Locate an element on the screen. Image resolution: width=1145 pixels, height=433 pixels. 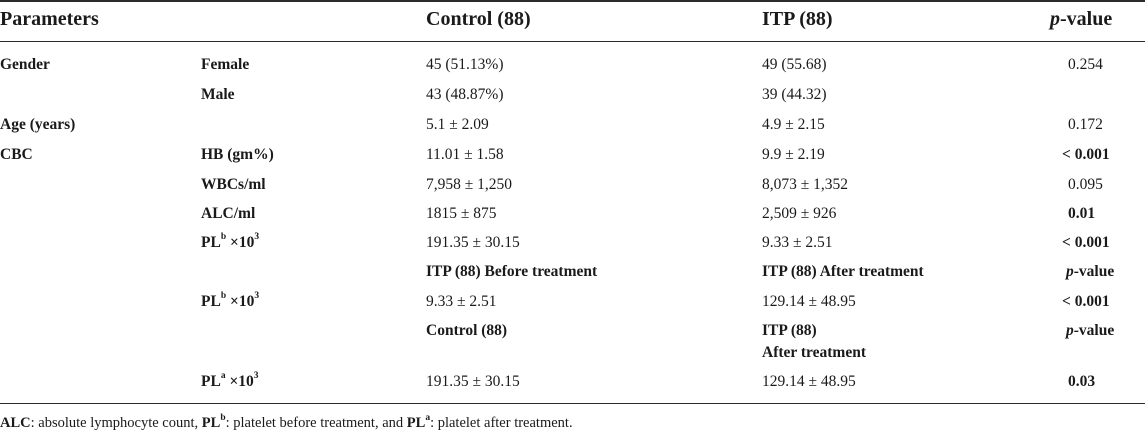
subheader-after-treatment: ITP (88) After treatment is located at coordinates (843, 271).